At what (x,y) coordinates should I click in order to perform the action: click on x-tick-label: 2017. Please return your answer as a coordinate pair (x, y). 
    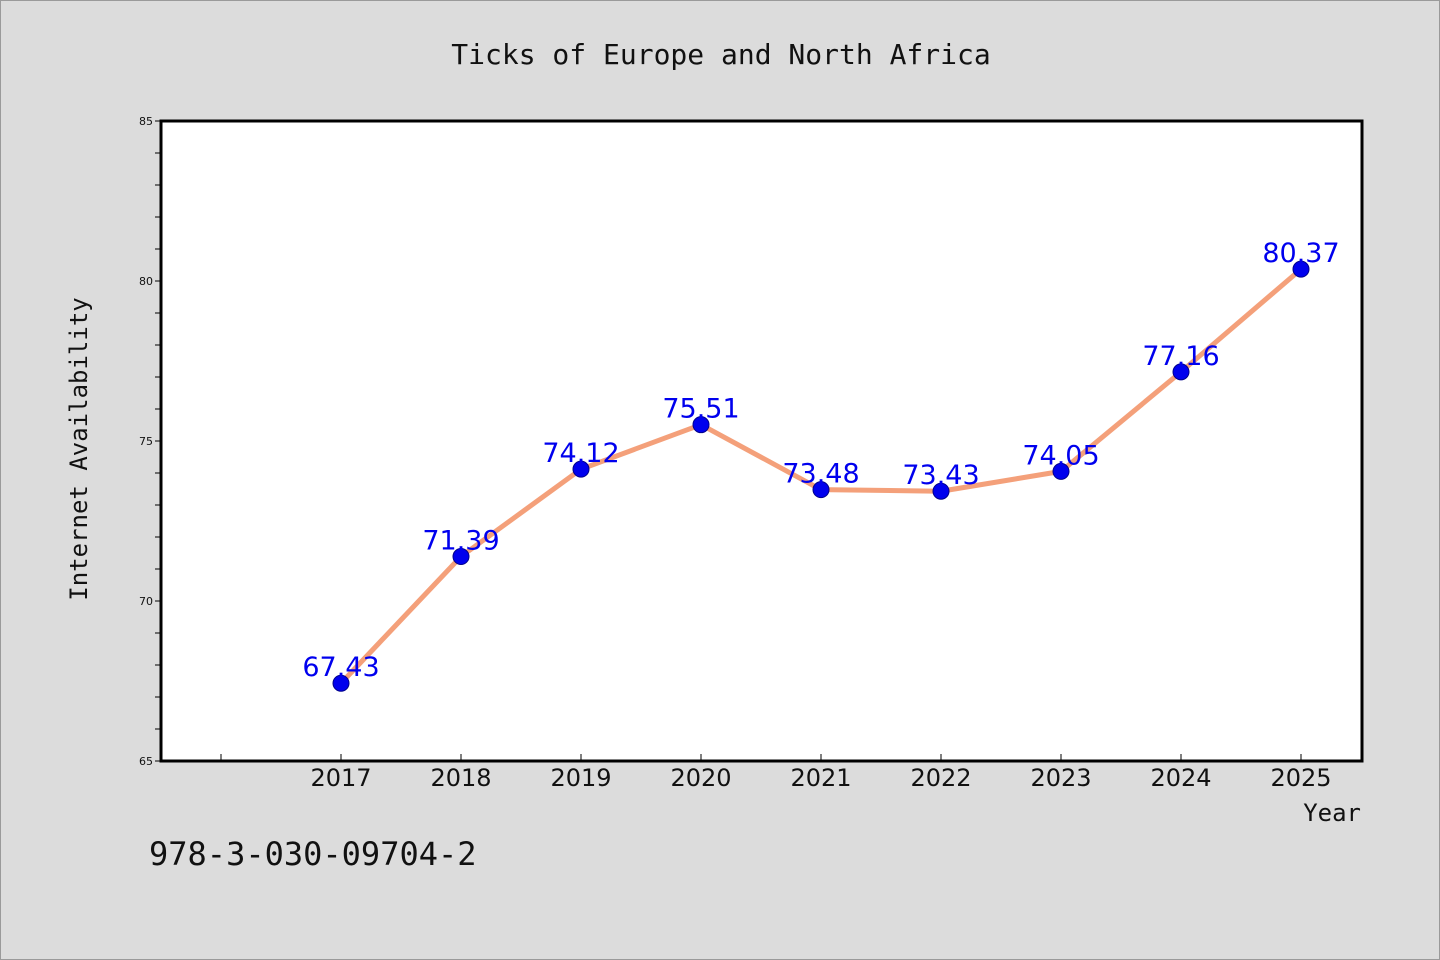
    Looking at the image, I should click on (340, 778).